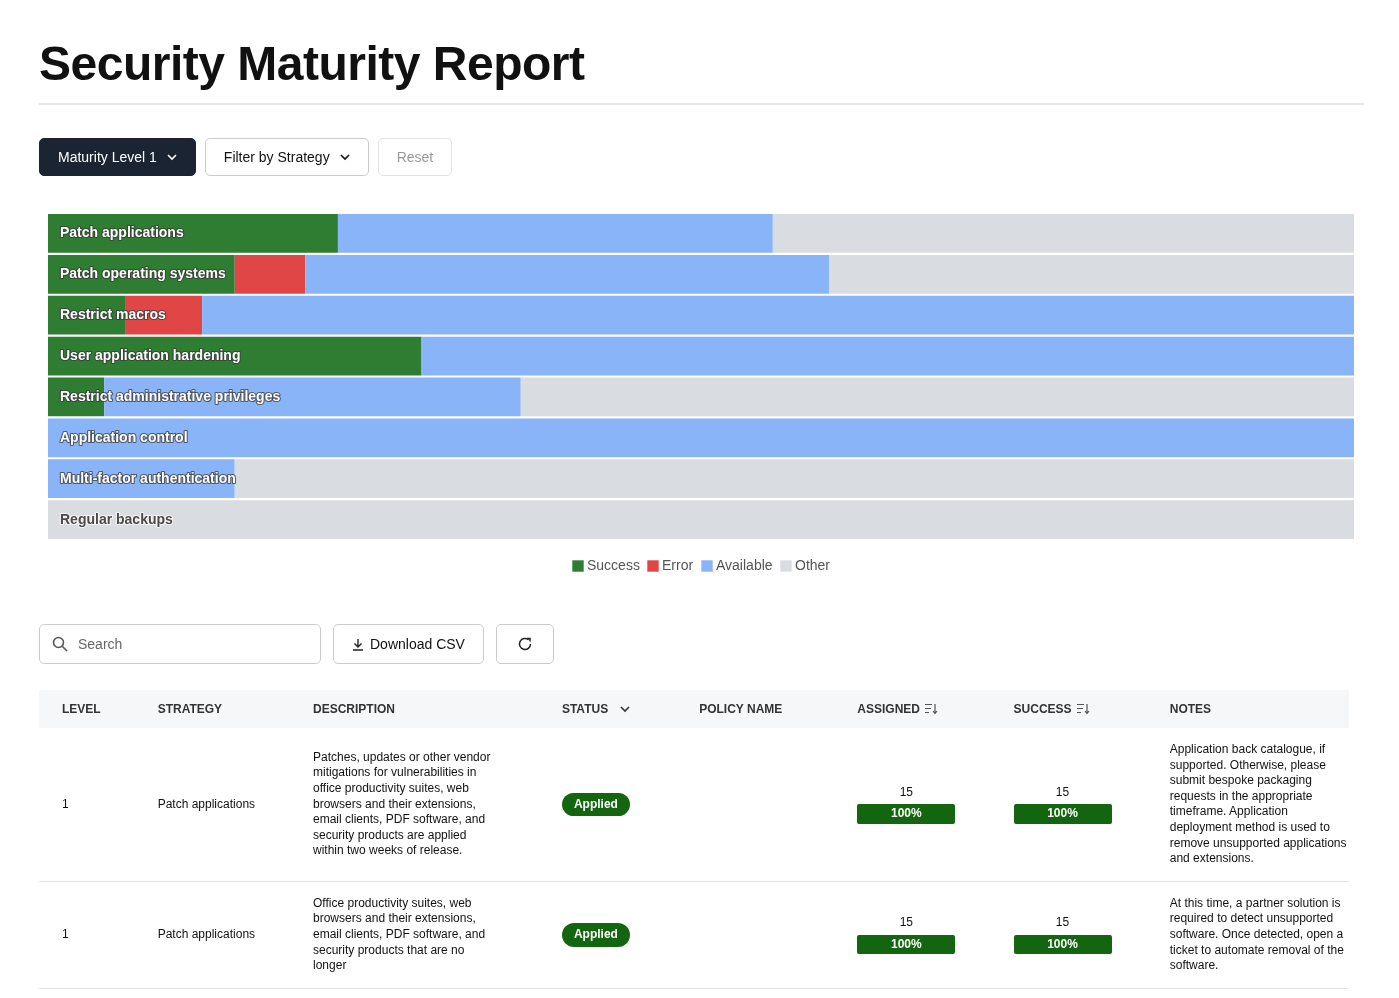 The width and height of the screenshot is (1399, 998). What do you see at coordinates (107, 157) in the screenshot?
I see `text: Maturity Level 1` at bounding box center [107, 157].